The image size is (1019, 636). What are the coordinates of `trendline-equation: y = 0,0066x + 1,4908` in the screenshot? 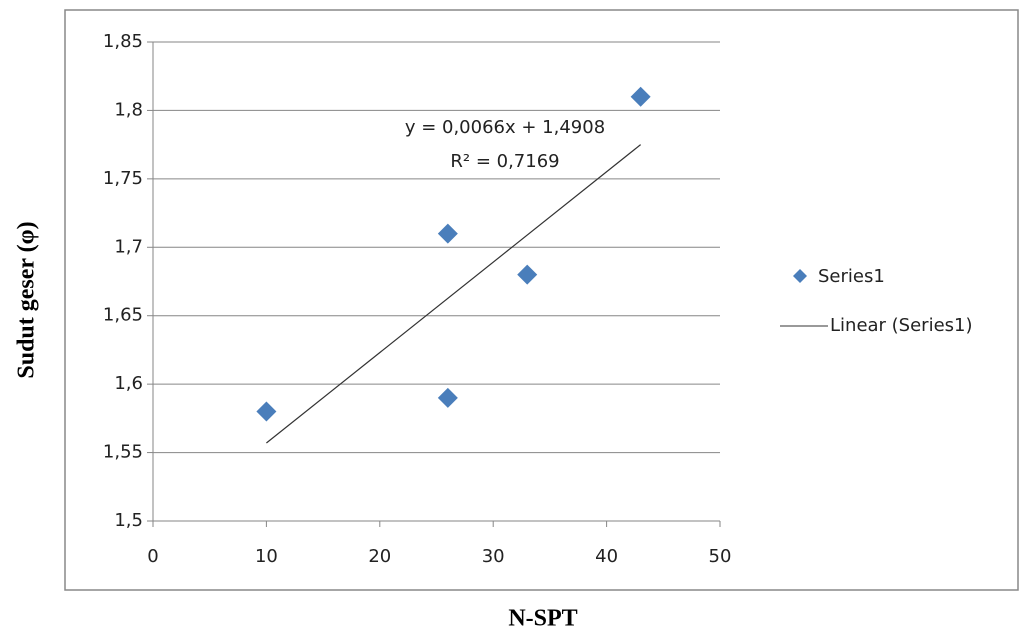 It's located at (505, 127).